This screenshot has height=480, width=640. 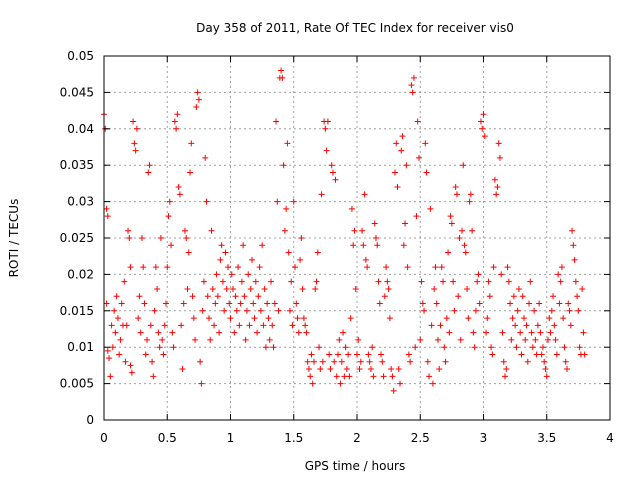 I want to click on x-tick-label: 0, so click(x=104, y=438).